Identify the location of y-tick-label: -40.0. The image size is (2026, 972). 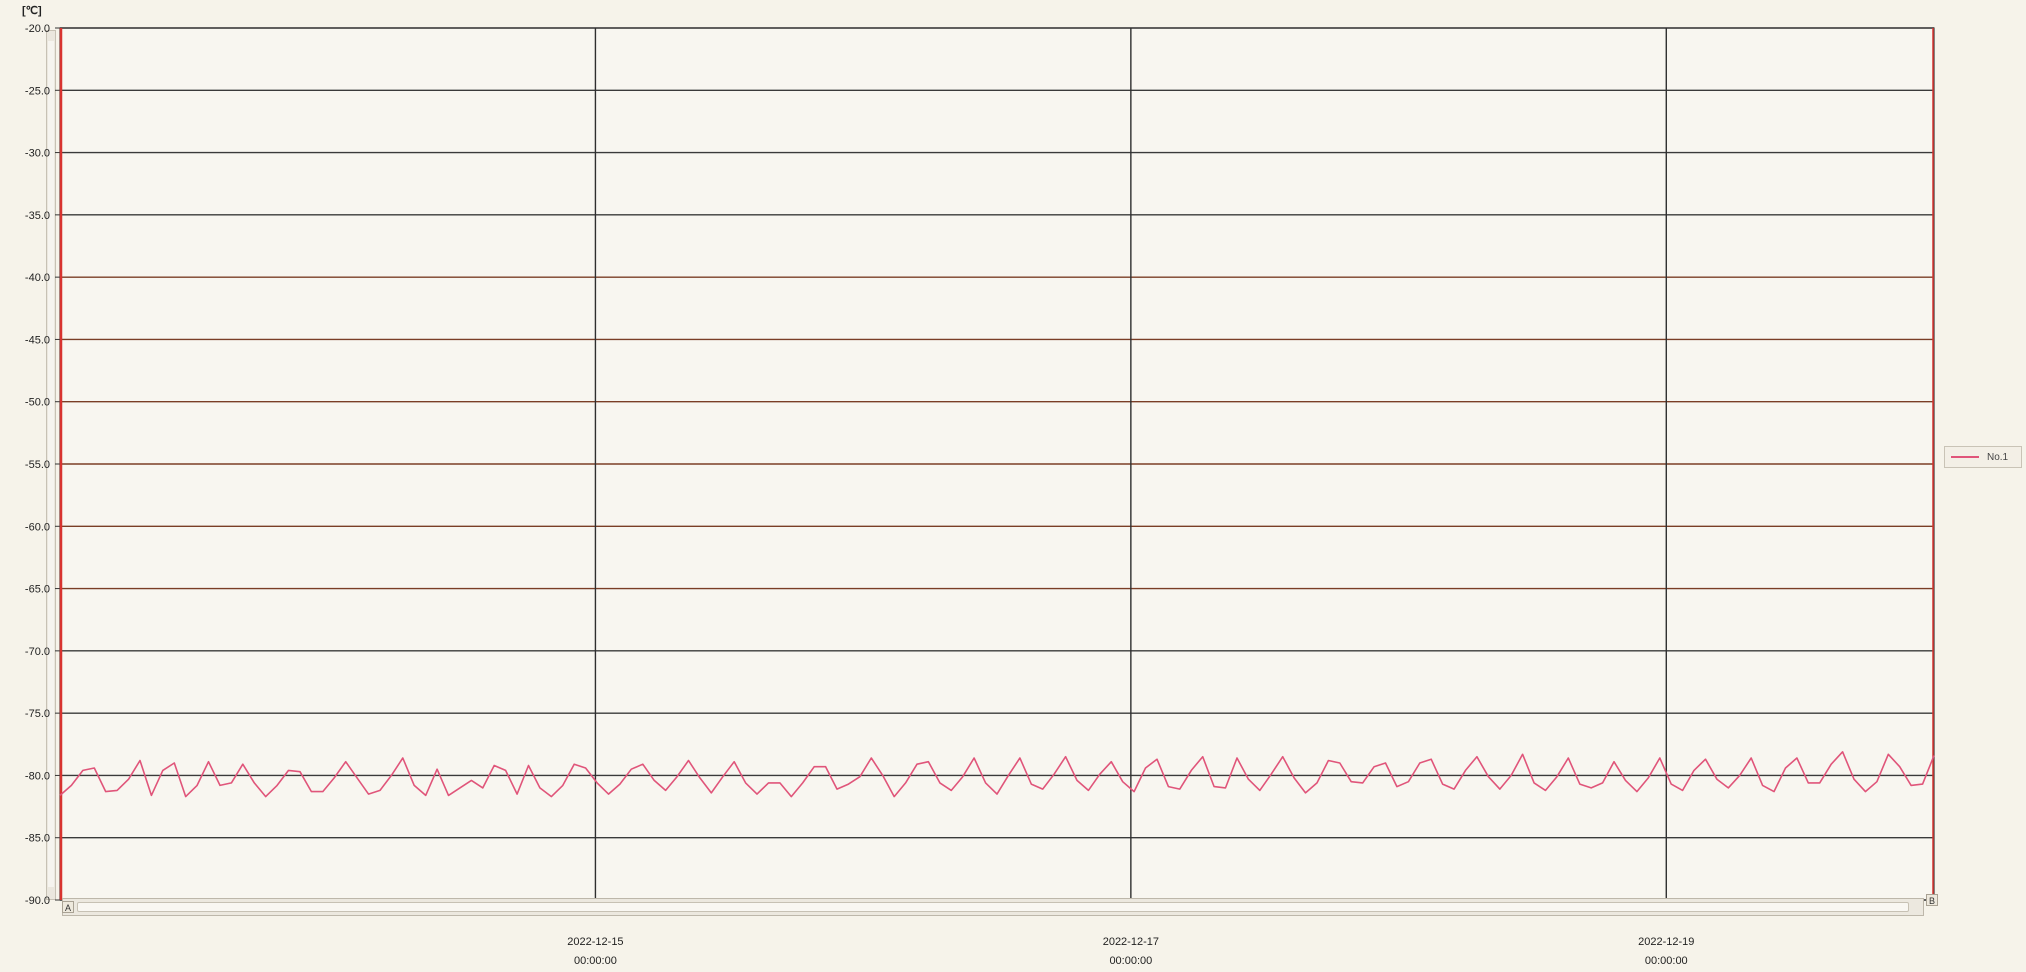
(37, 278).